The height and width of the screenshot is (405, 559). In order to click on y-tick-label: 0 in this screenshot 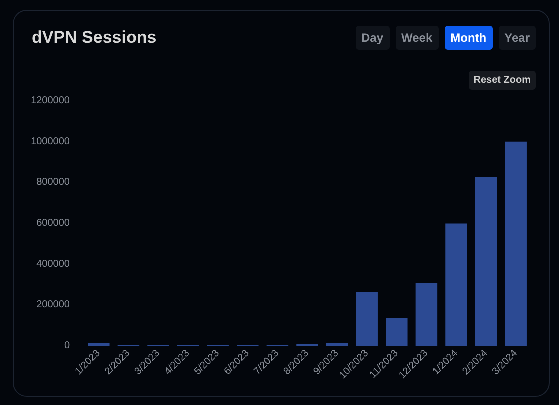, I will do `click(67, 346)`.